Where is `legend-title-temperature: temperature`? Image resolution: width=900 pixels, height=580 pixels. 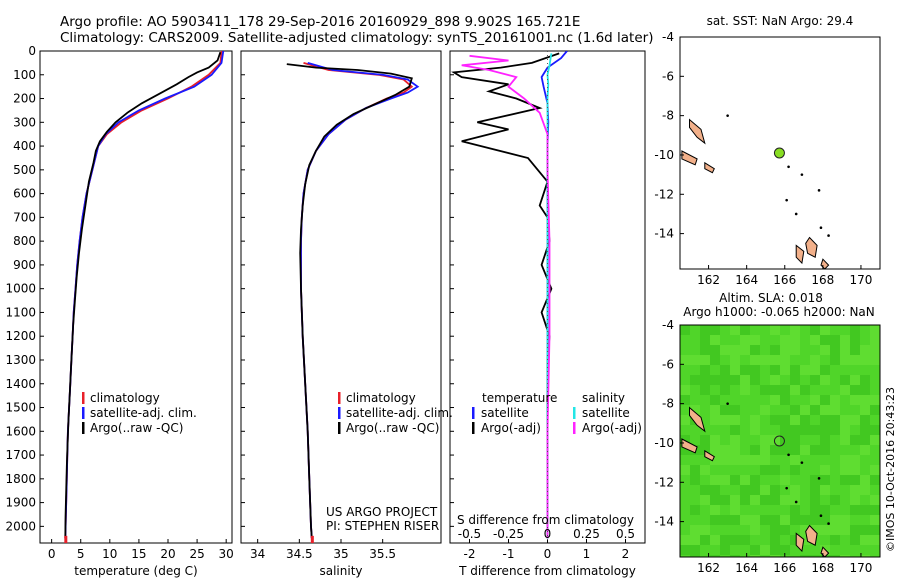 legend-title-temperature: temperature is located at coordinates (519, 398).